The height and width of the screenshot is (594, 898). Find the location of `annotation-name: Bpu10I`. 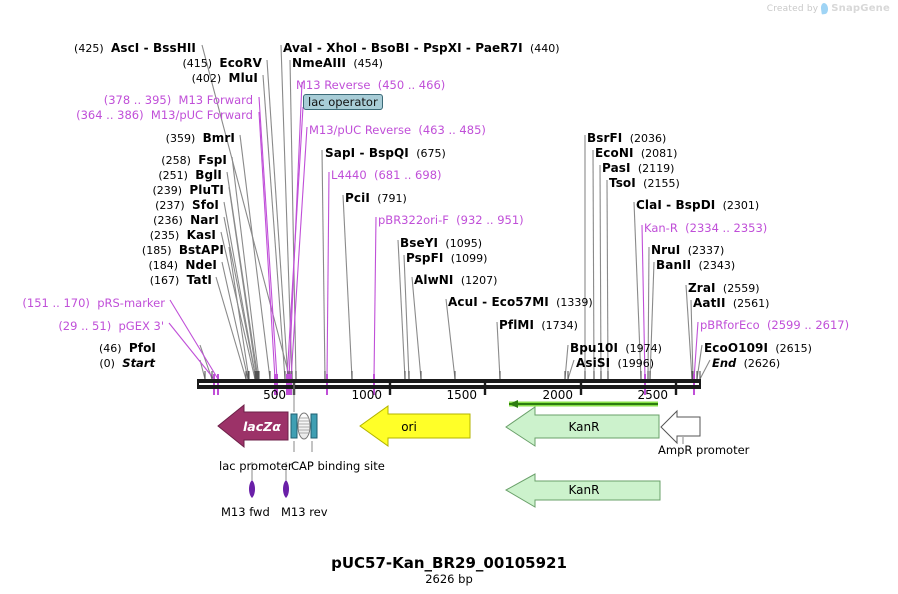

annotation-name: Bpu10I is located at coordinates (594, 348).